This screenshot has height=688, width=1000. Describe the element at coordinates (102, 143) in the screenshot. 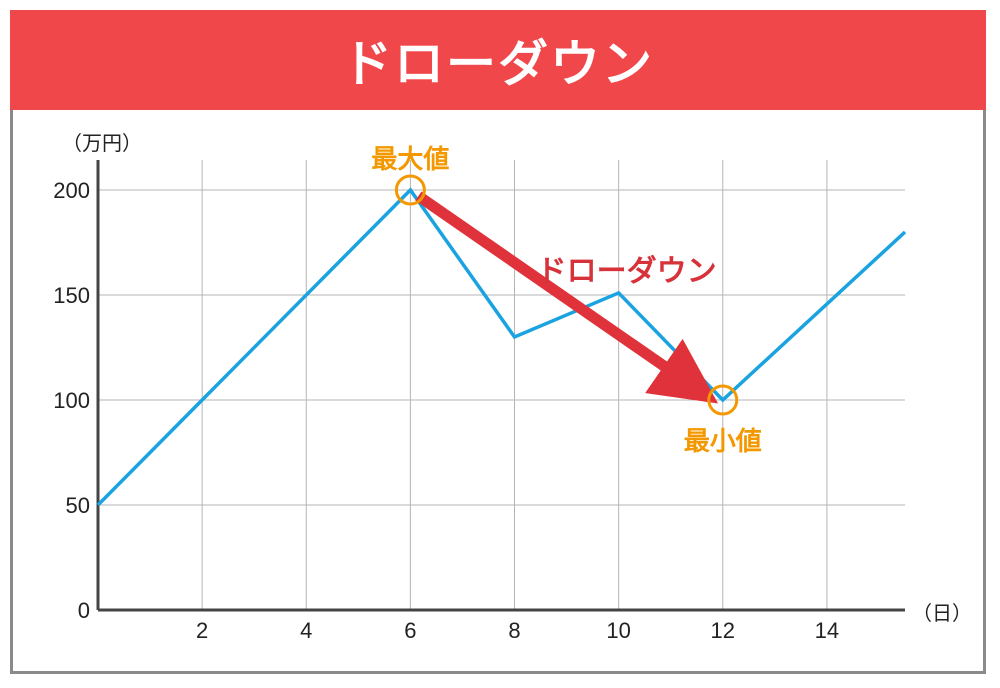

I see `y-axis-unit: （万円）` at that location.